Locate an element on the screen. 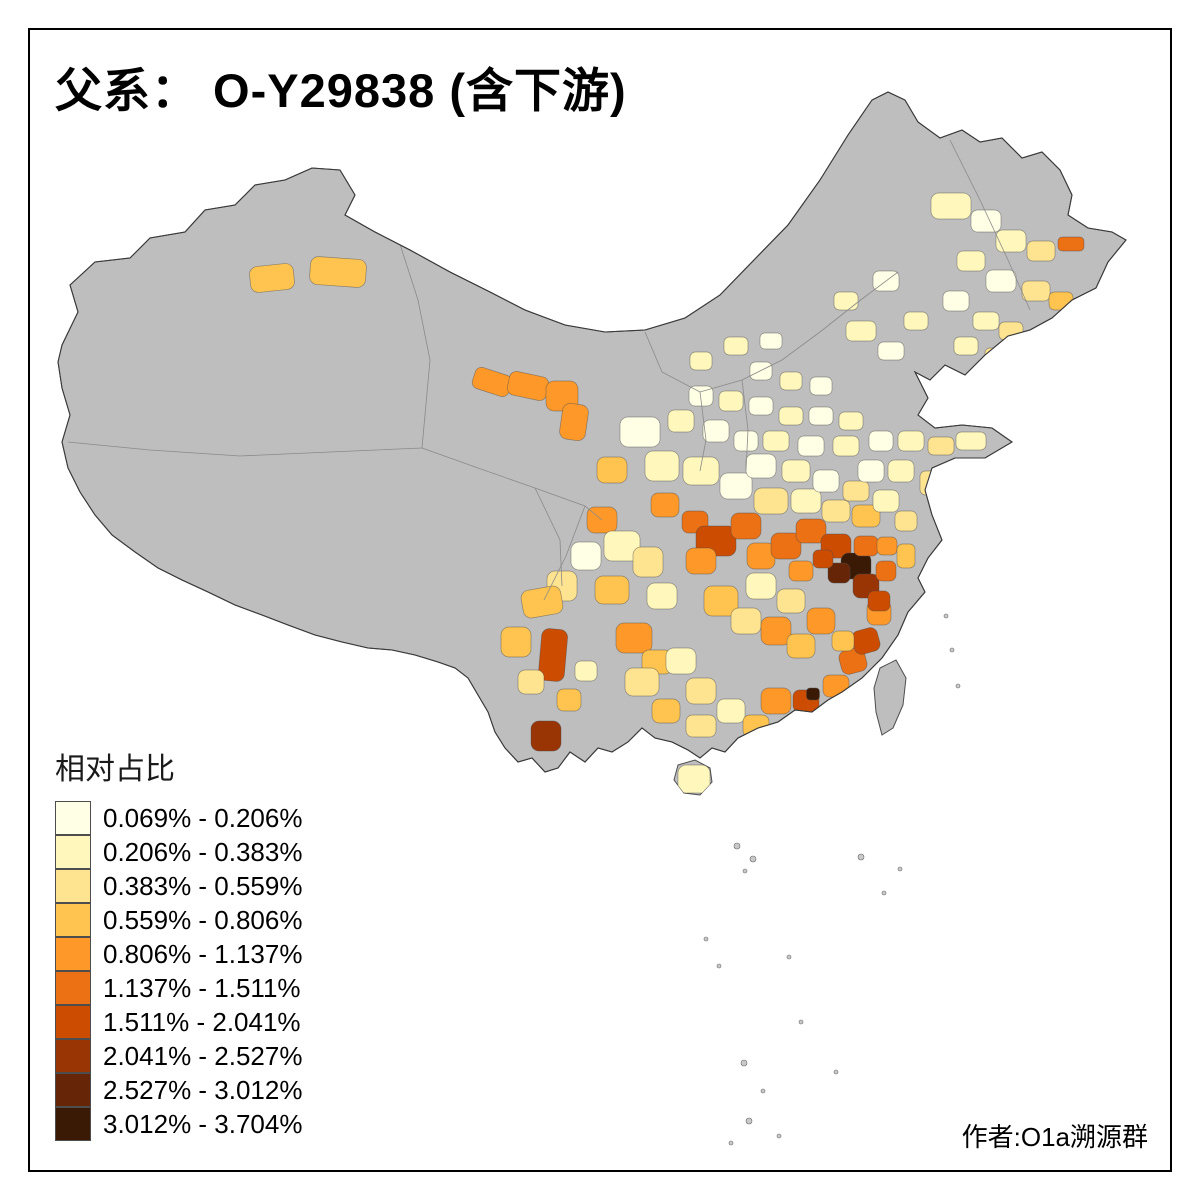 Image resolution: width=1200 pixels, height=1200 pixels. legend-label: 0.806% - 1.137% is located at coordinates (203, 953).